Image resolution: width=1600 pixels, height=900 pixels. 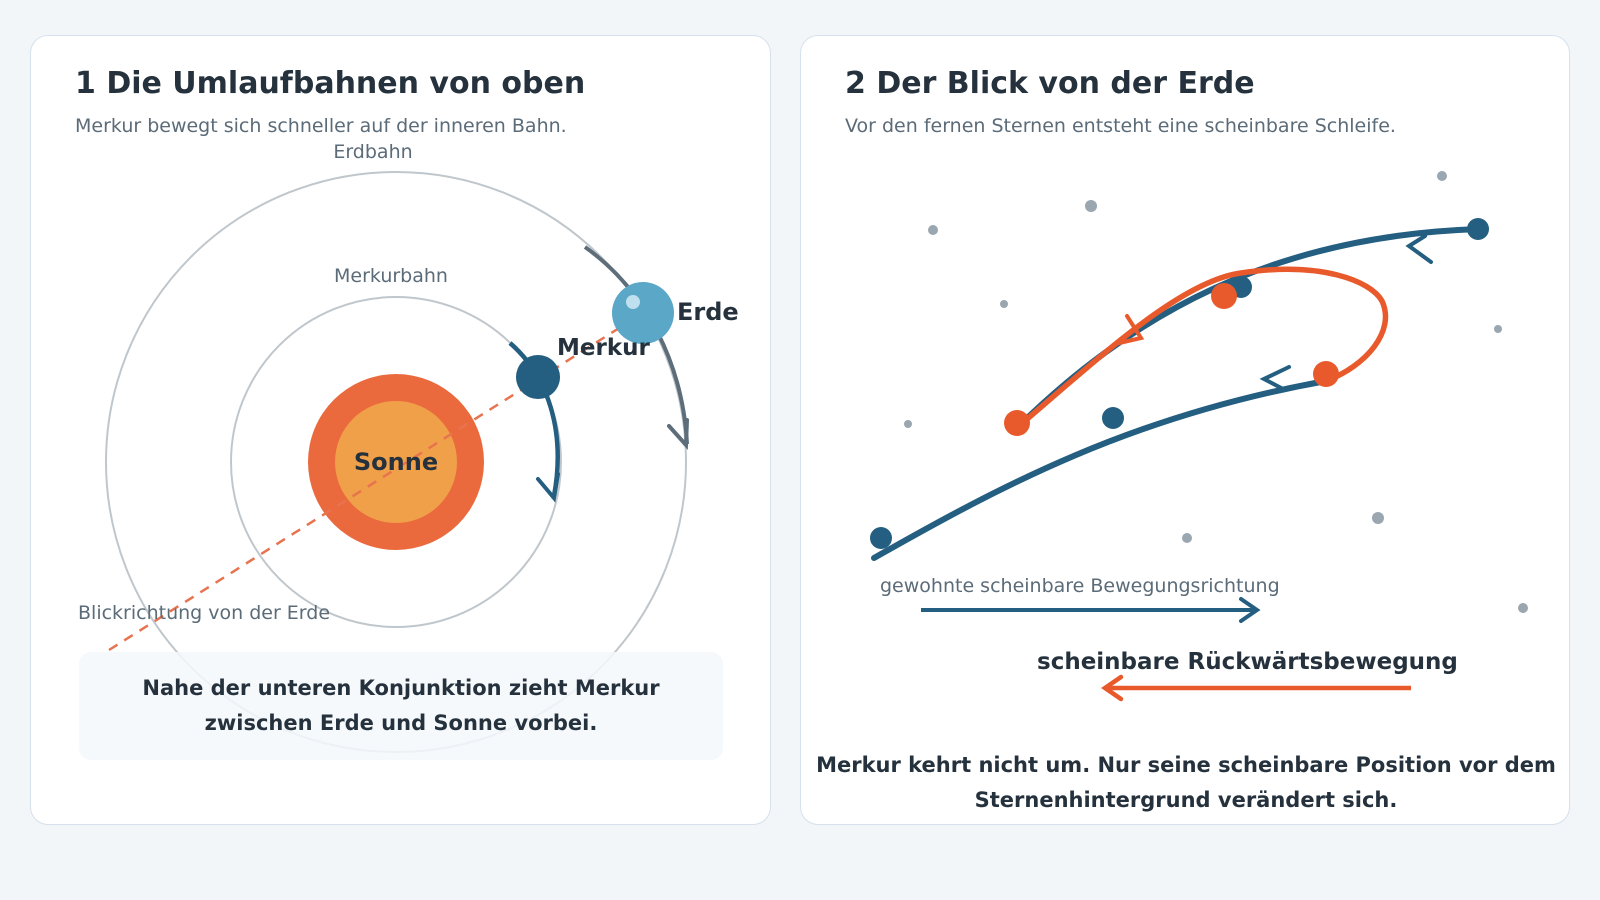 What do you see at coordinates (633, 302) in the screenshot?
I see `earth-highlight` at bounding box center [633, 302].